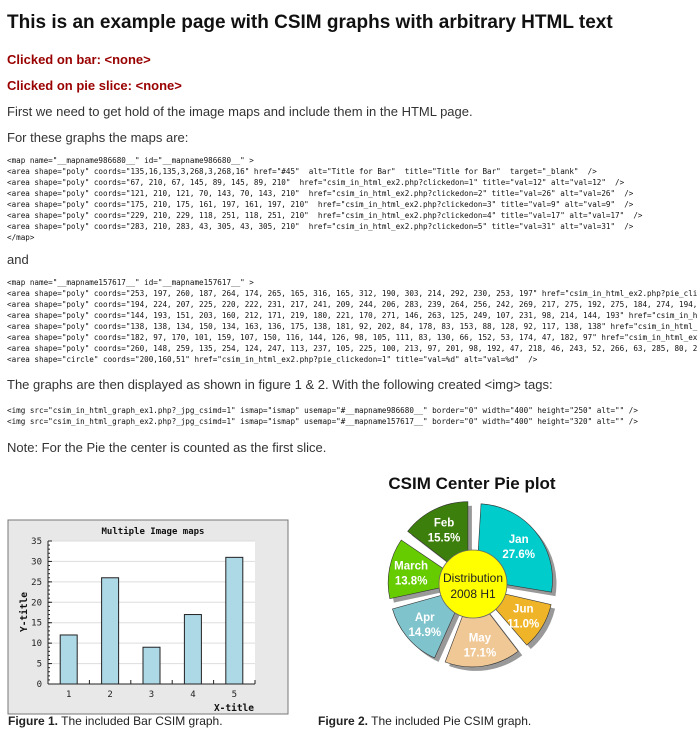 This screenshot has width=700, height=734. Describe the element at coordinates (425, 721) in the screenshot. I see `figure2-caption: Figure 2. The included Pie CSIM graph.` at that location.